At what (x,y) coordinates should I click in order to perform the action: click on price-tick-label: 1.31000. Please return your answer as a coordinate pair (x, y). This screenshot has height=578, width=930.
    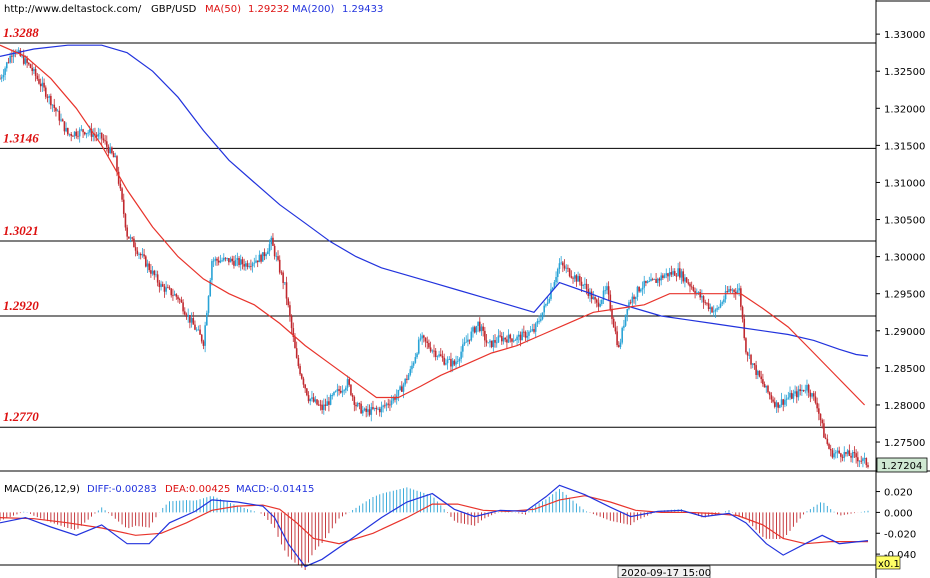
    Looking at the image, I should click on (904, 183).